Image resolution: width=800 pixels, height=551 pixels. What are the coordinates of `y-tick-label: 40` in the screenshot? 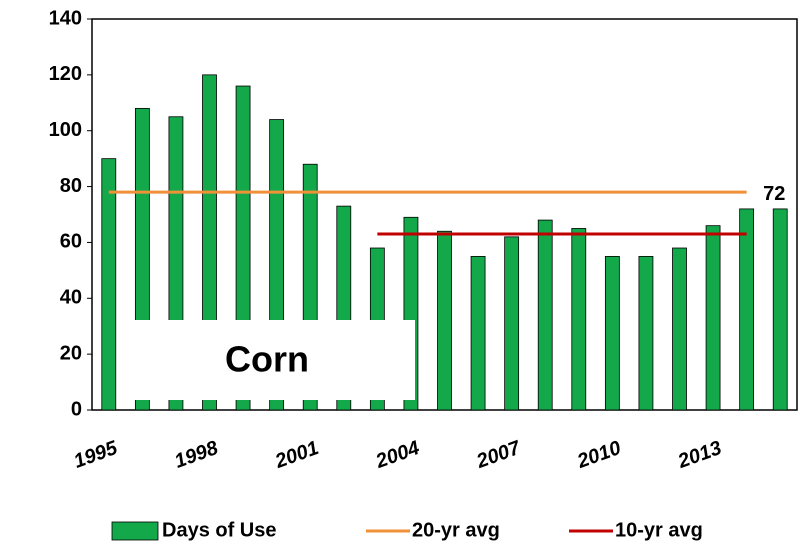 It's located at (71, 298).